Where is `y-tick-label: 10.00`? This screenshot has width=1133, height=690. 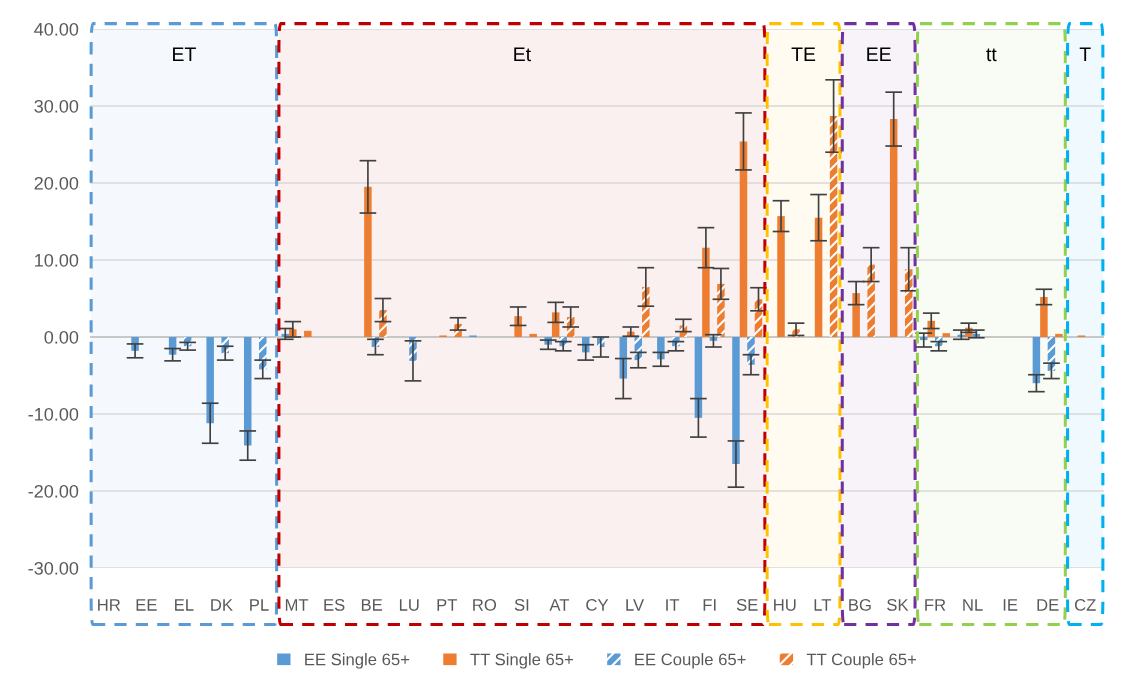
y-tick-label: 10.00 is located at coordinates (57, 260).